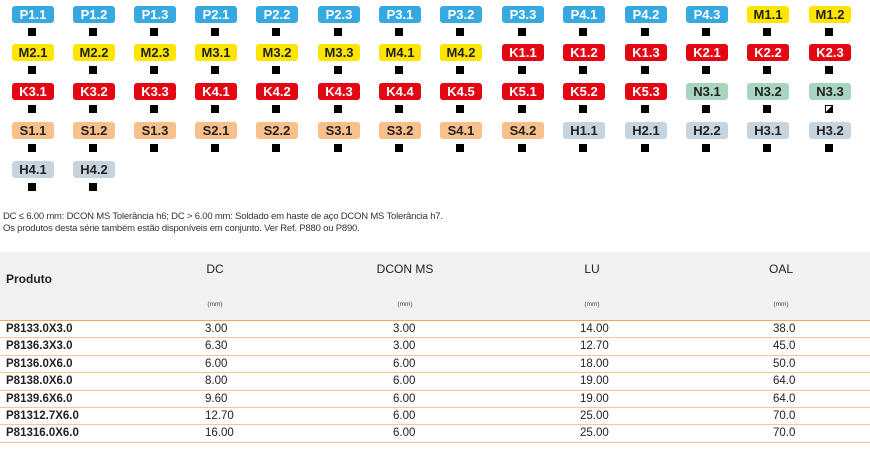  Describe the element at coordinates (216, 329) in the screenshot. I see `dc-value: 3.00` at that location.